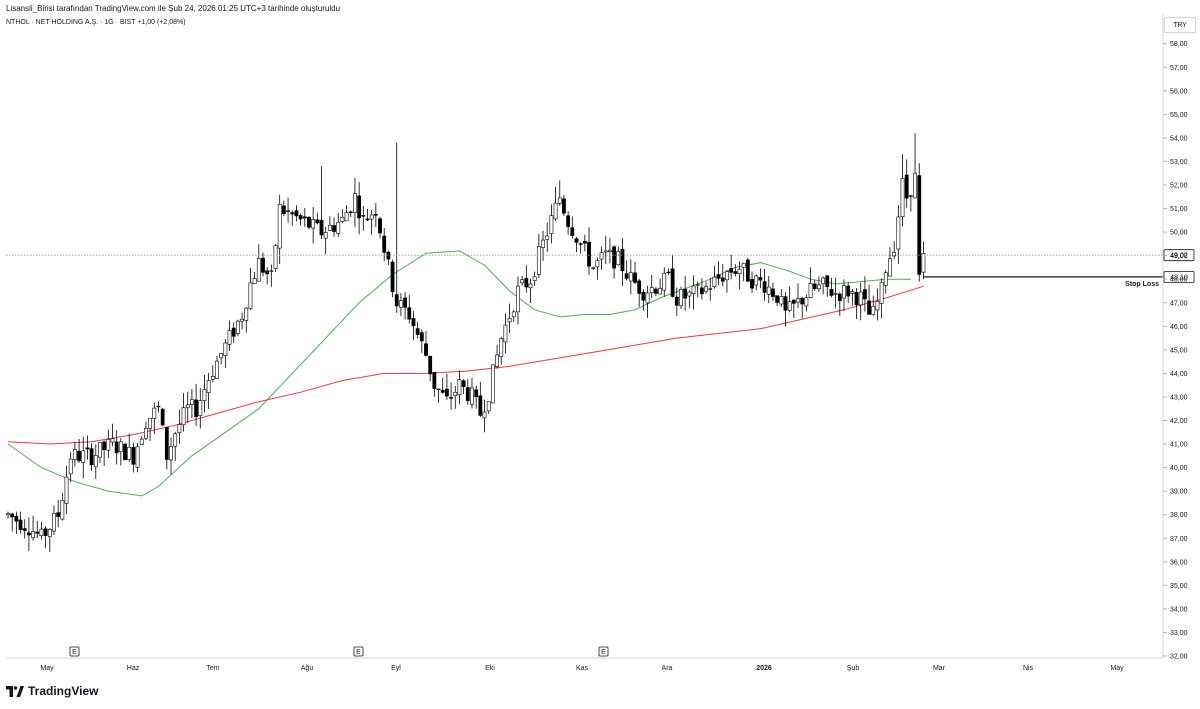 Image resolution: width=1200 pixels, height=709 pixels. Describe the element at coordinates (1179, 44) in the screenshot. I see `price-tick-label: 58,00` at that location.